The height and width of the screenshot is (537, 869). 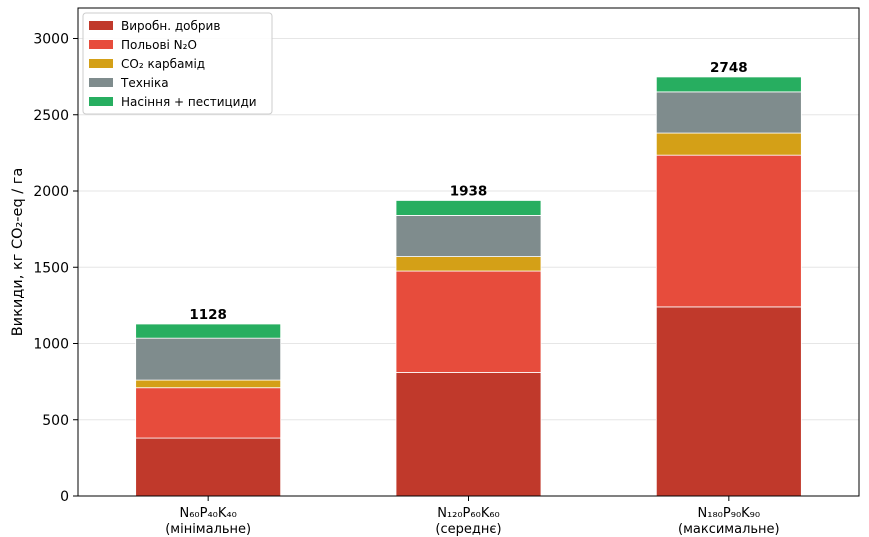 I want to click on bar-total-label: 1128, so click(x=208, y=315).